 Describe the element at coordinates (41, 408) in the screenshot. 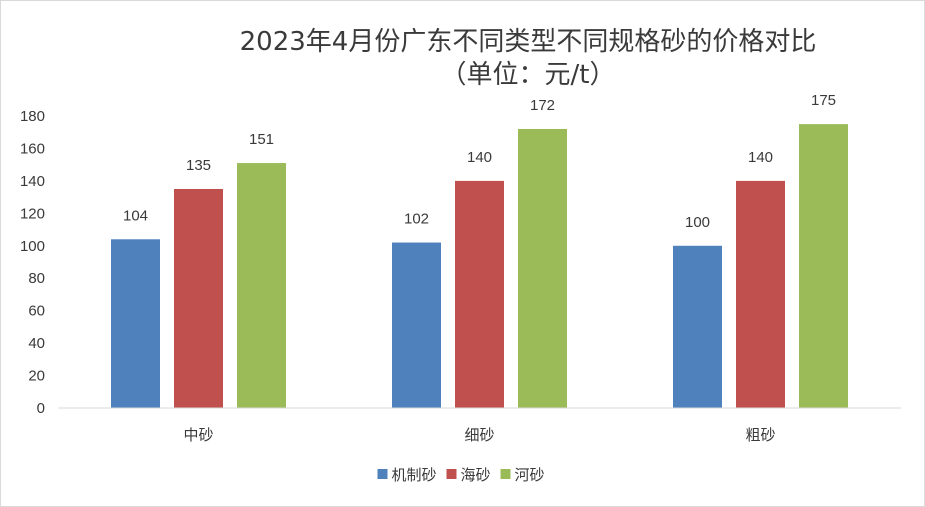

I see `y-tick-label: 0` at that location.